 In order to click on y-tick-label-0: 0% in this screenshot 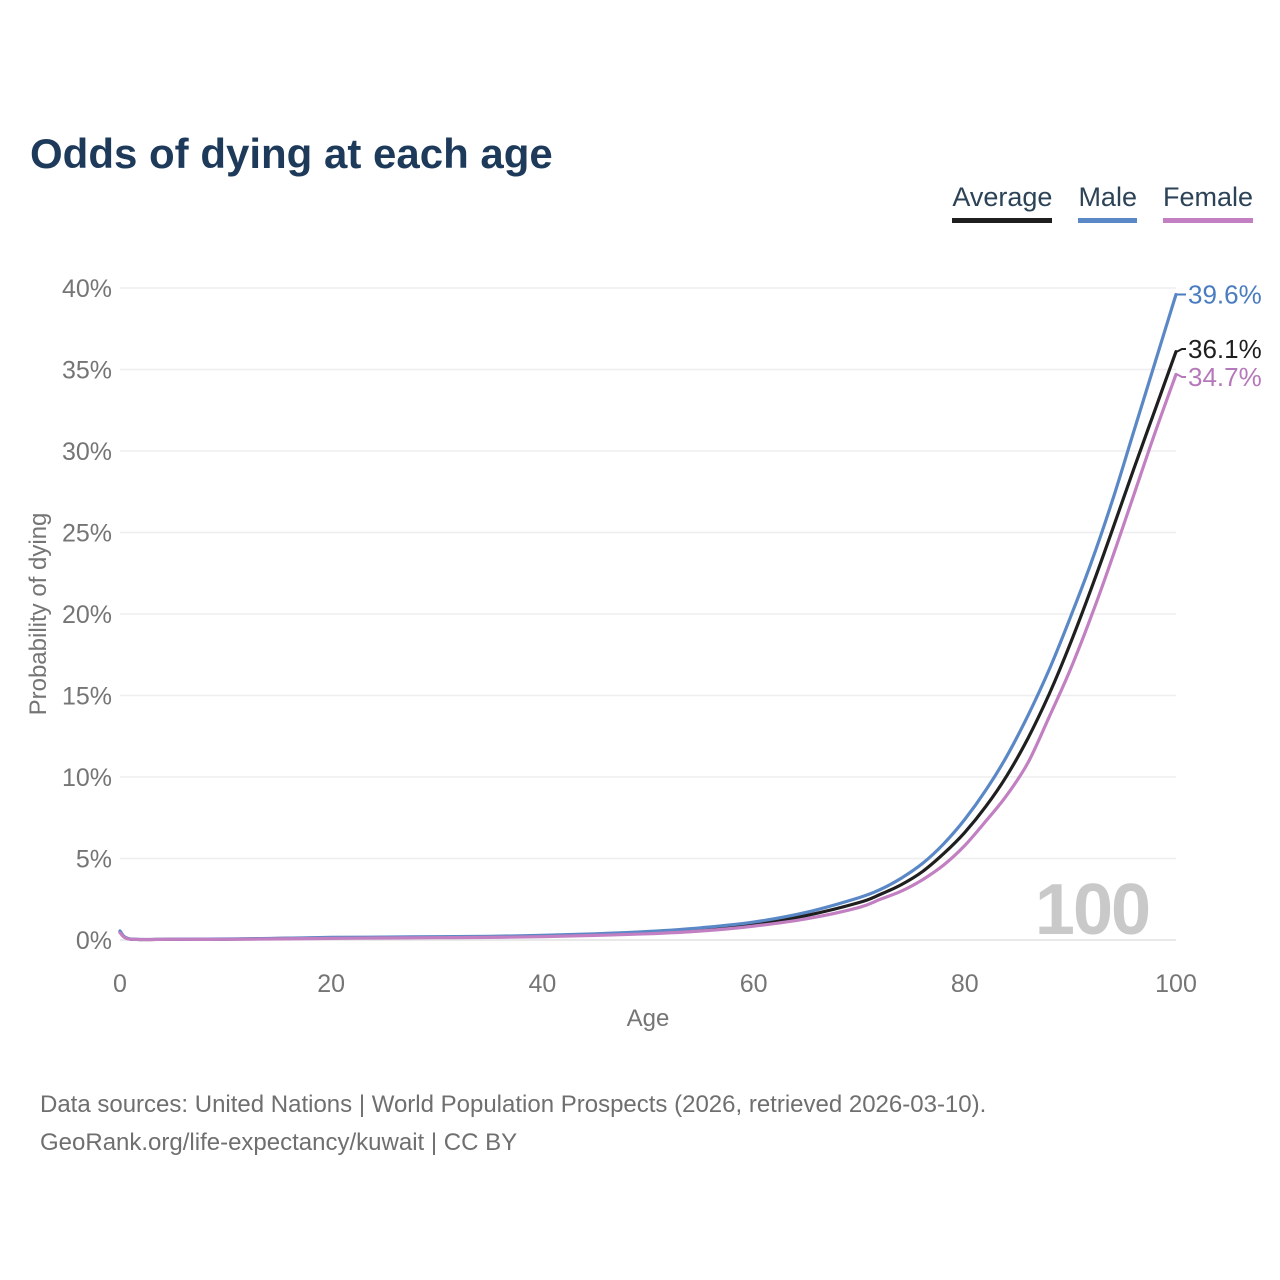, I will do `click(94, 941)`.